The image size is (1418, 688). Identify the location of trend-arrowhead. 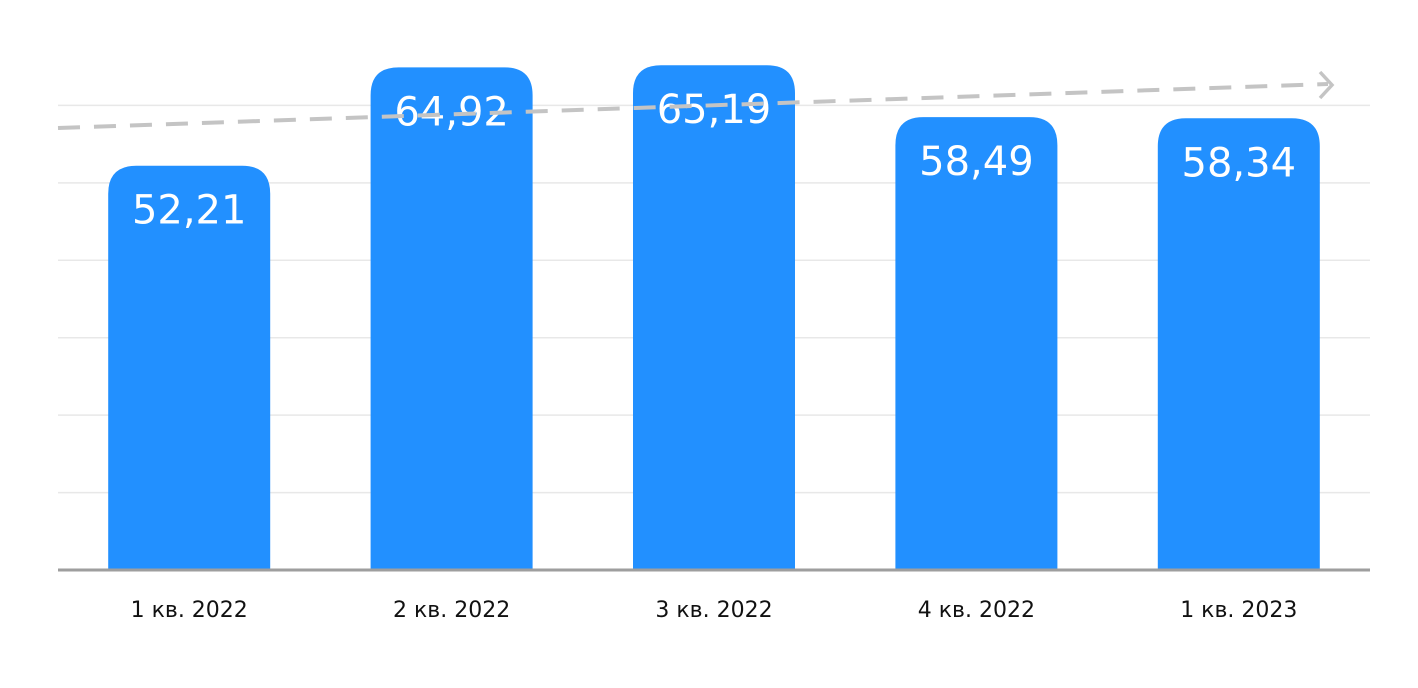
(1326, 85).